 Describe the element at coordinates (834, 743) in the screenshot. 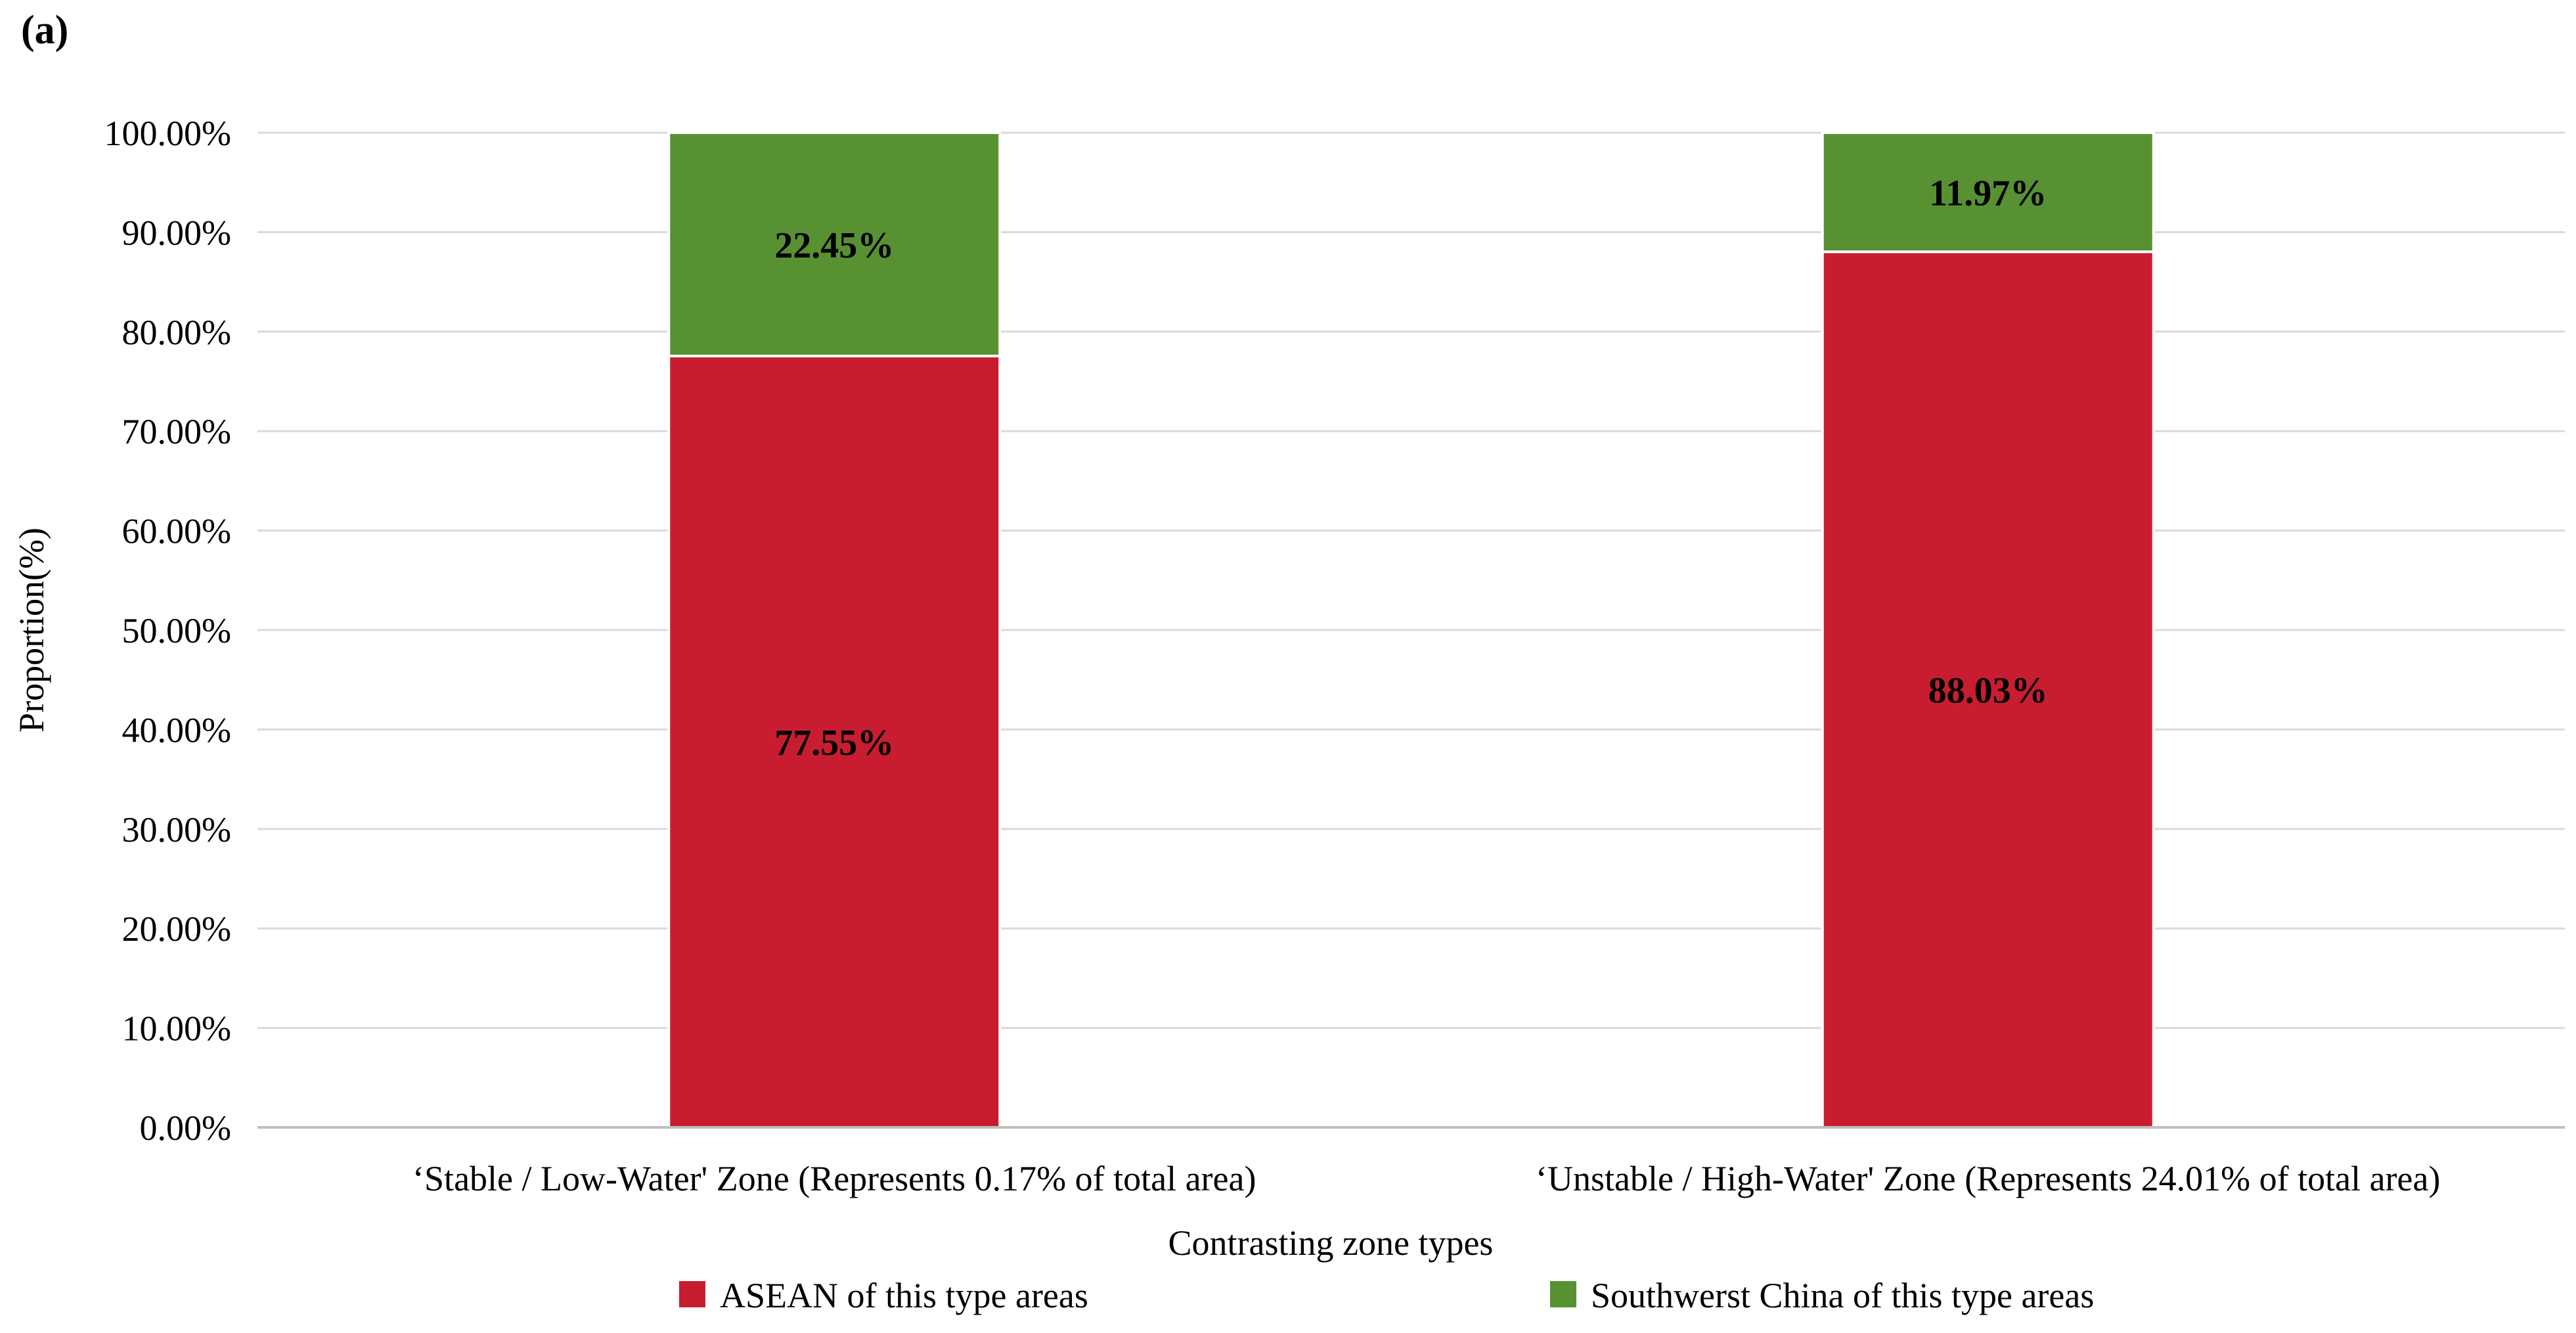

I see `data-label: 77.55%` at that location.